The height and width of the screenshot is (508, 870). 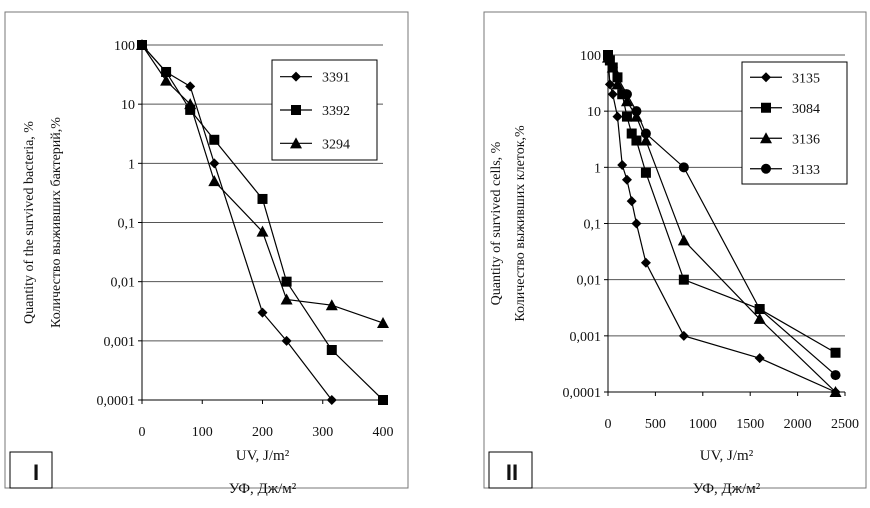 I want to click on legend: 3135 3084 3136 3133, so click(x=794, y=123).